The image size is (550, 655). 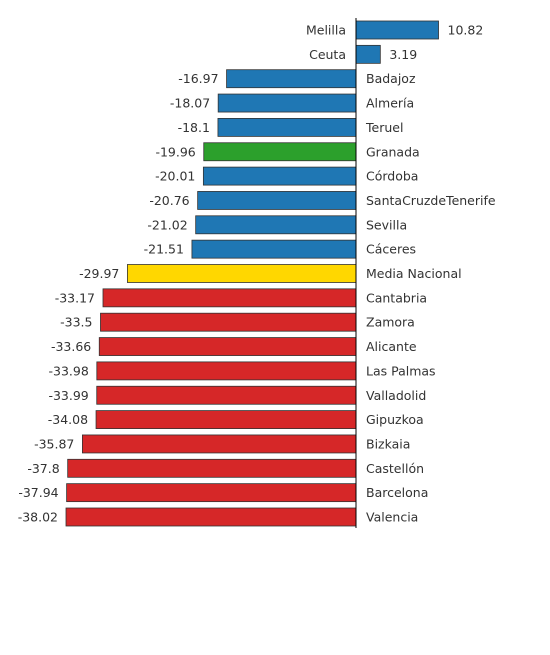 I want to click on value-label-bizkaia: -35.87, so click(x=54, y=443).